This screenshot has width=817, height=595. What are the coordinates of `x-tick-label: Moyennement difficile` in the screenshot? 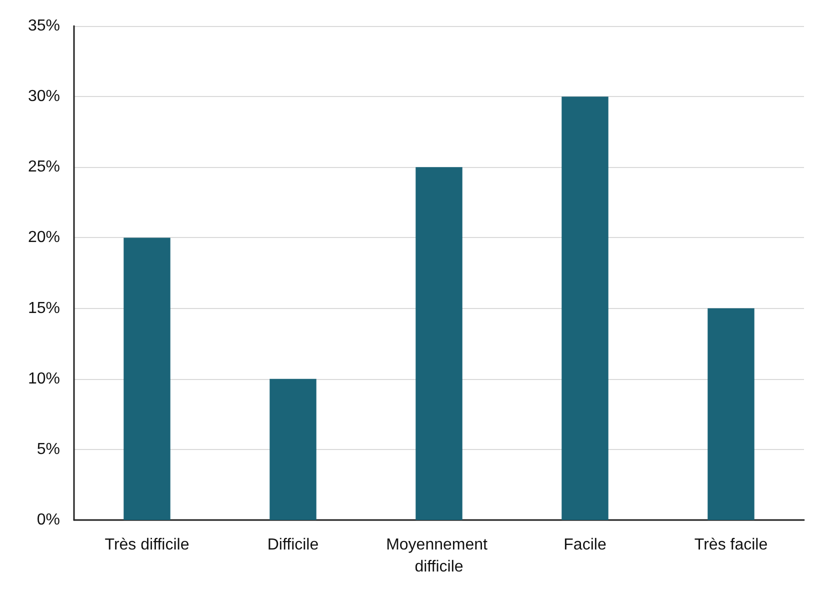 It's located at (439, 556).